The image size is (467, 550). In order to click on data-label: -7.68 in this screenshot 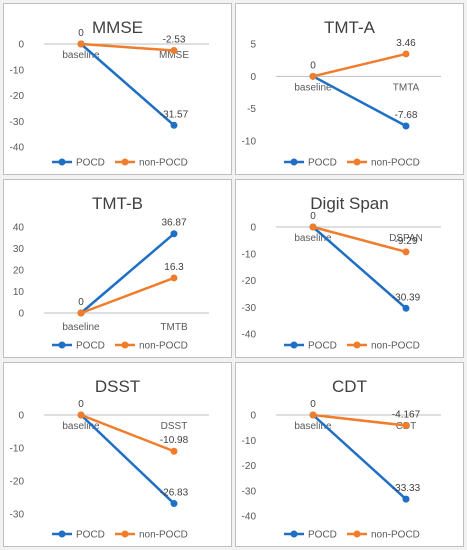, I will do `click(406, 115)`.